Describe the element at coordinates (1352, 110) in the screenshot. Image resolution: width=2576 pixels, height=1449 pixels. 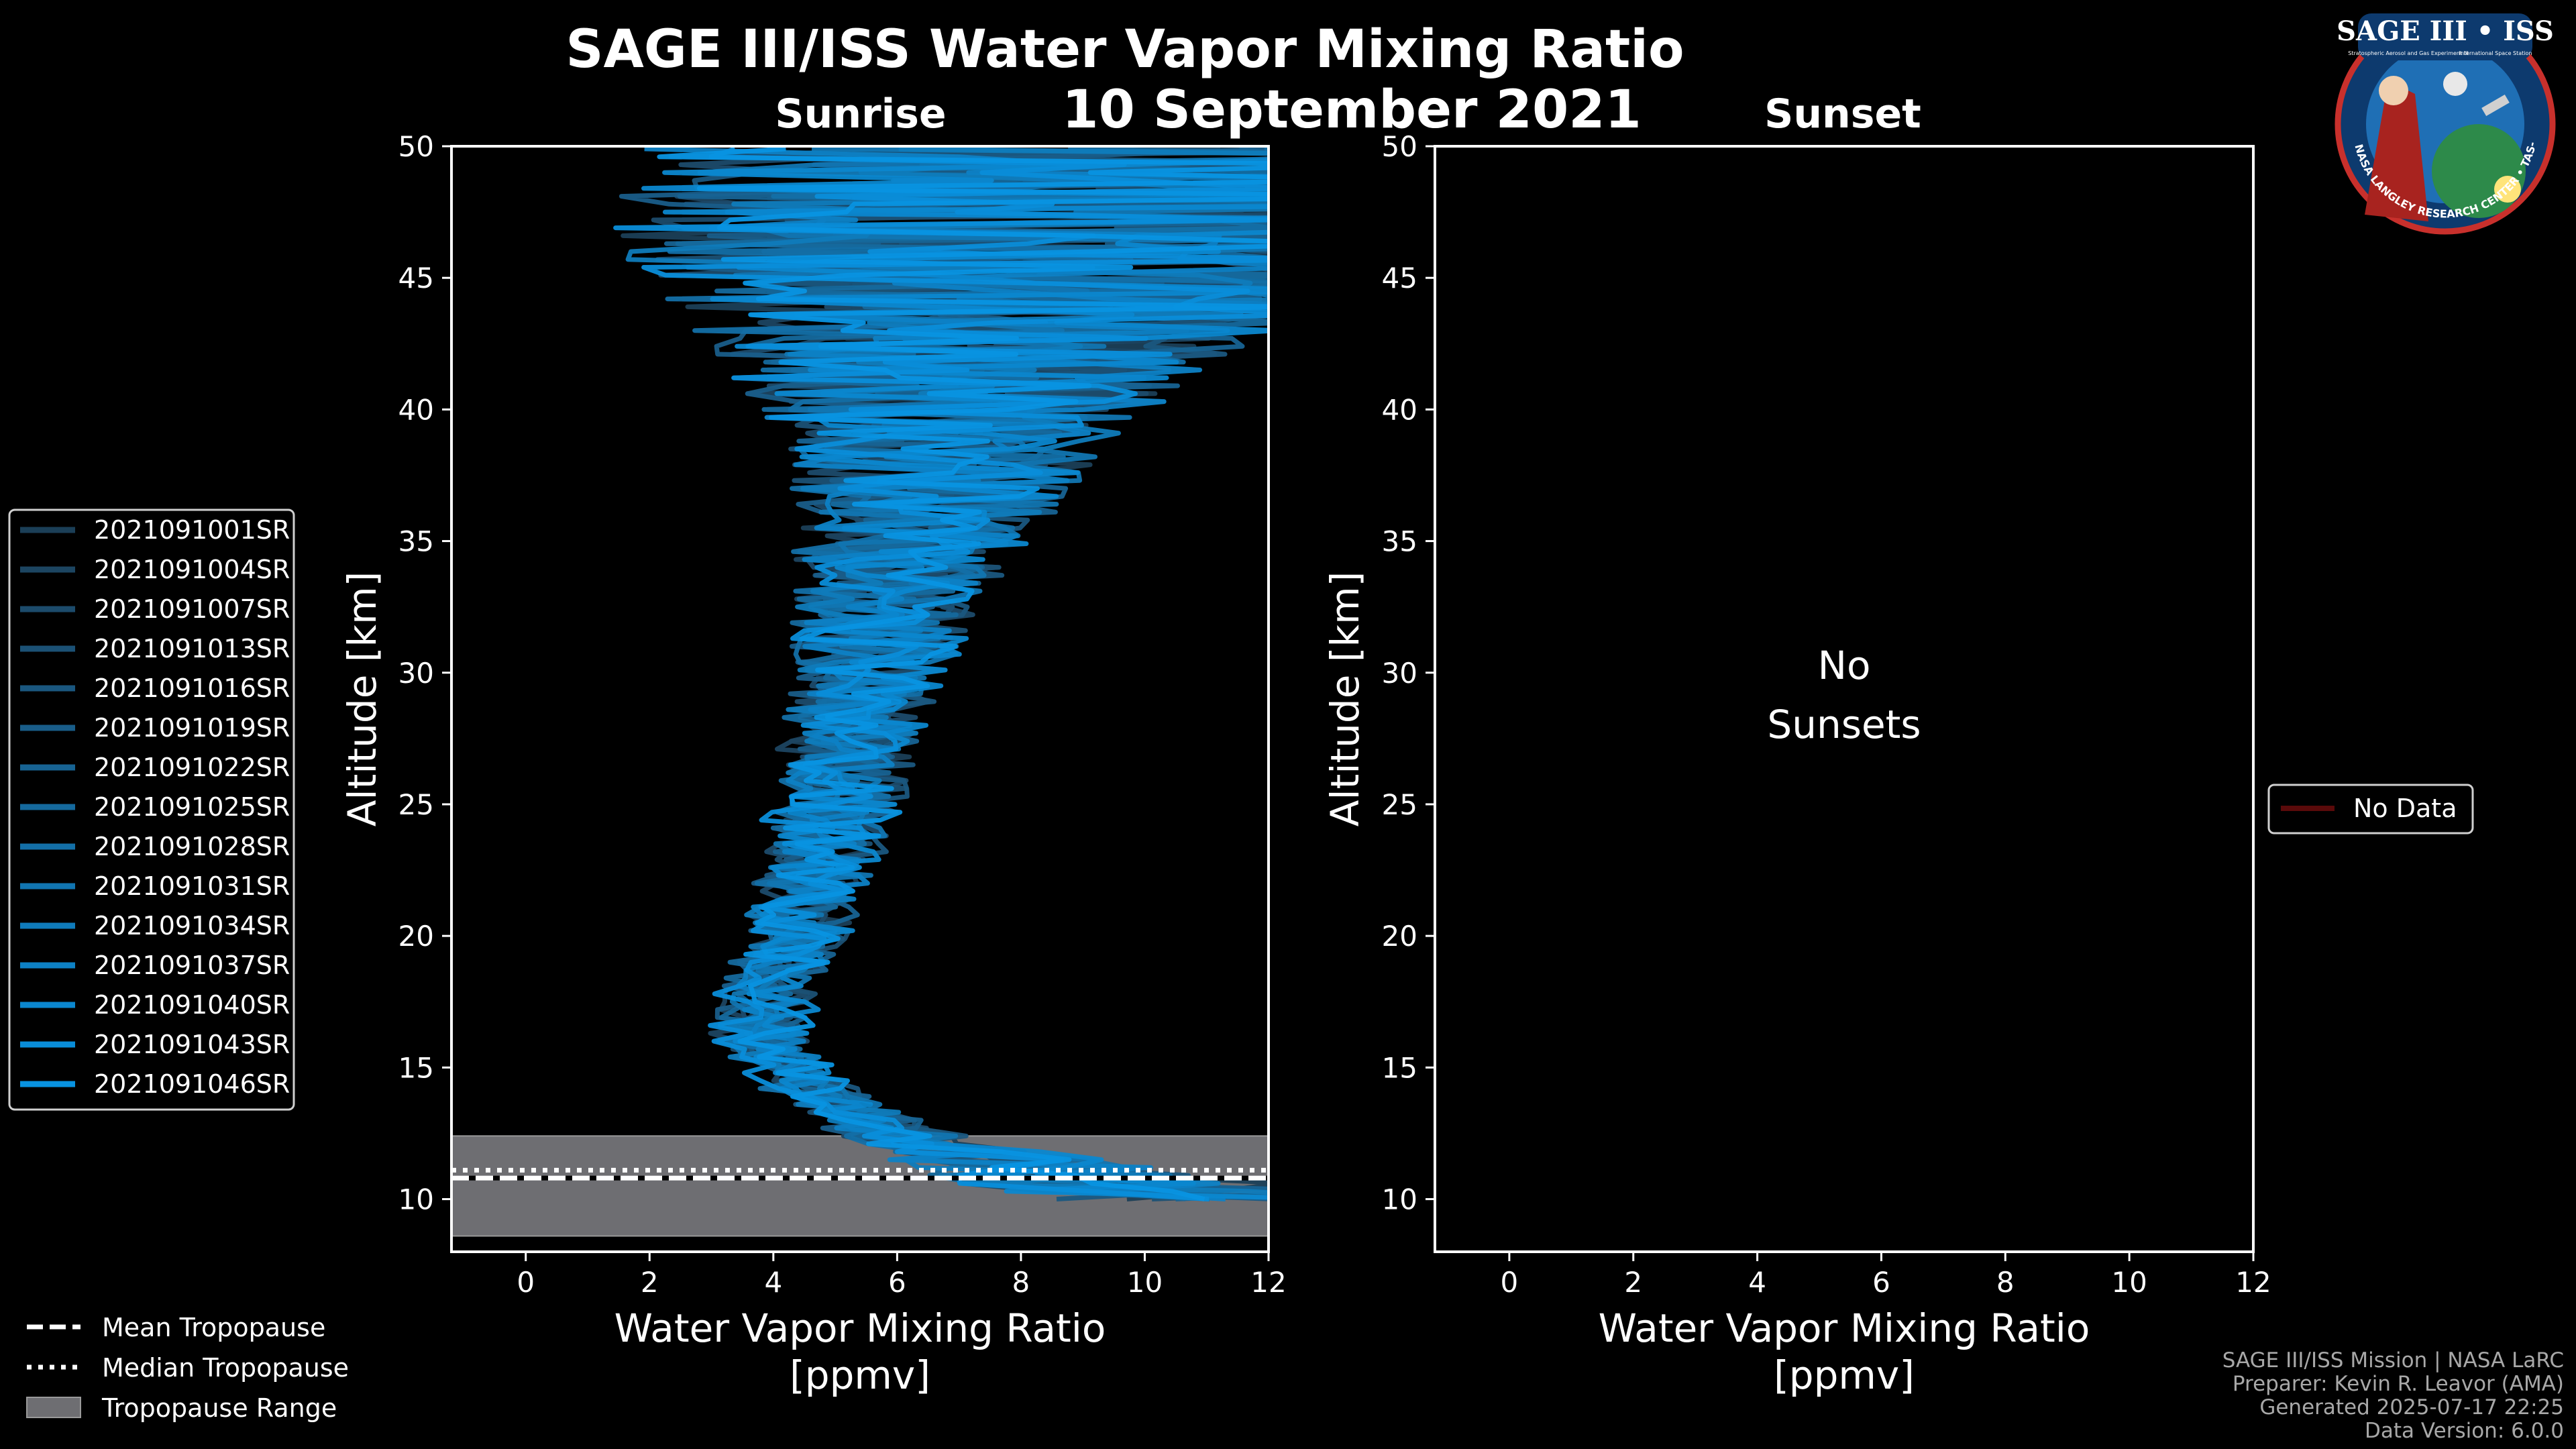
I see `chart-date: 10 September 2021` at that location.